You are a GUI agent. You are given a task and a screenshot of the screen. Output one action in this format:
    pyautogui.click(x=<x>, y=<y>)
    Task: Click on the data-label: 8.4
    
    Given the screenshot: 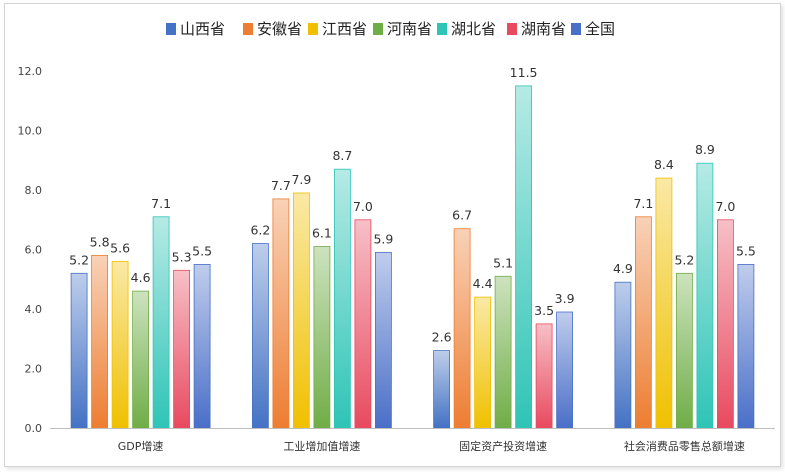 What is the action you would take?
    pyautogui.click(x=664, y=164)
    